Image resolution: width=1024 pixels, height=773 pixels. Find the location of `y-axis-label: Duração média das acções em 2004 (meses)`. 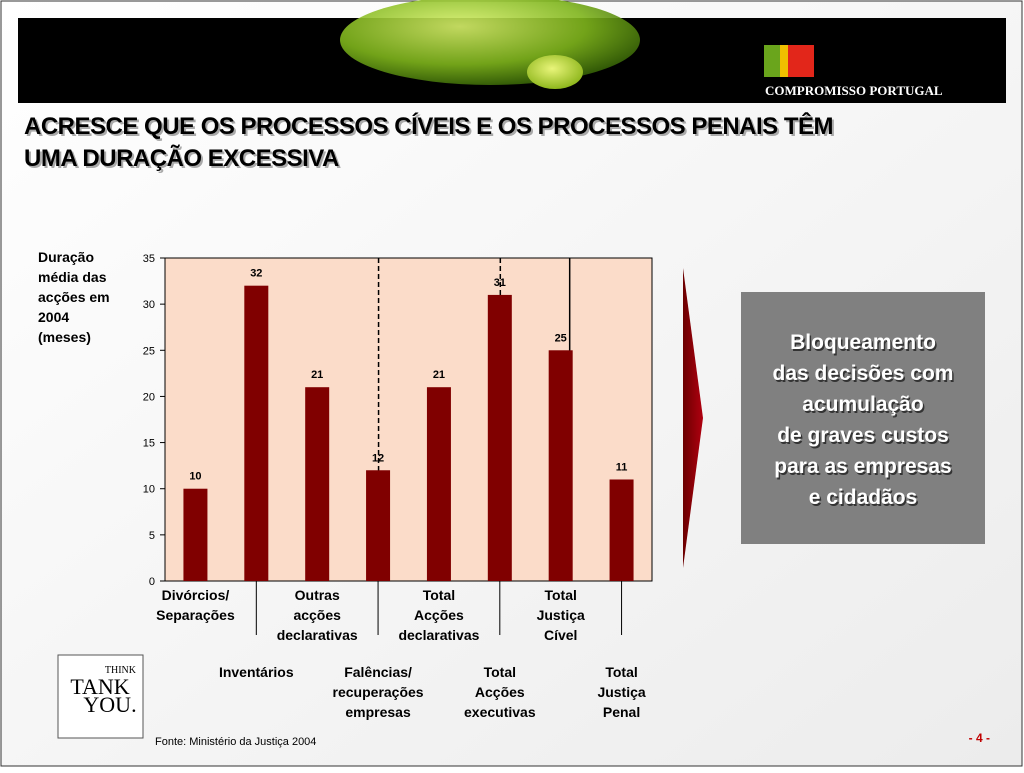

y-axis-label: Duração média das acções em 2004 (meses) is located at coordinates (74, 297).